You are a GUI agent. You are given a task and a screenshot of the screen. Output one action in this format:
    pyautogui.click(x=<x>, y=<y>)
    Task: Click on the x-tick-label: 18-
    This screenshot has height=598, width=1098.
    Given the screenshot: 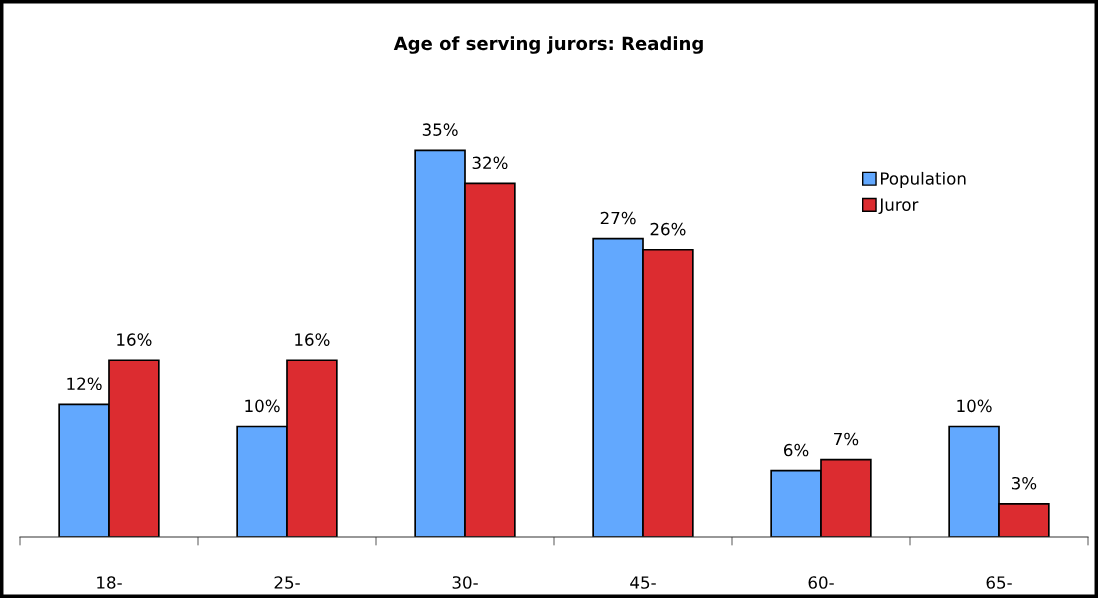 What is the action you would take?
    pyautogui.click(x=109, y=582)
    